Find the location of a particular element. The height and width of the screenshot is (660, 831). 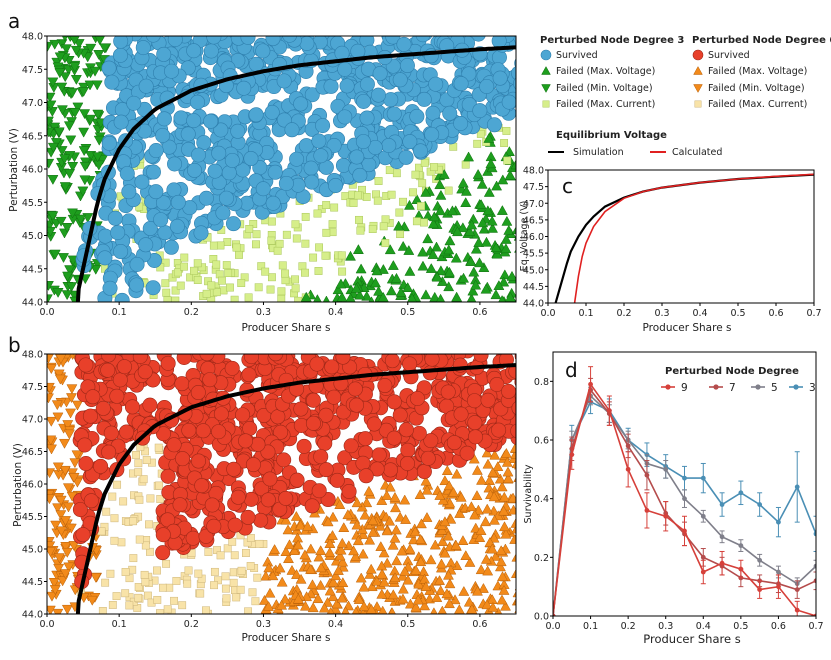

panel-a-xlabel: Producer Share s is located at coordinates (286, 328).